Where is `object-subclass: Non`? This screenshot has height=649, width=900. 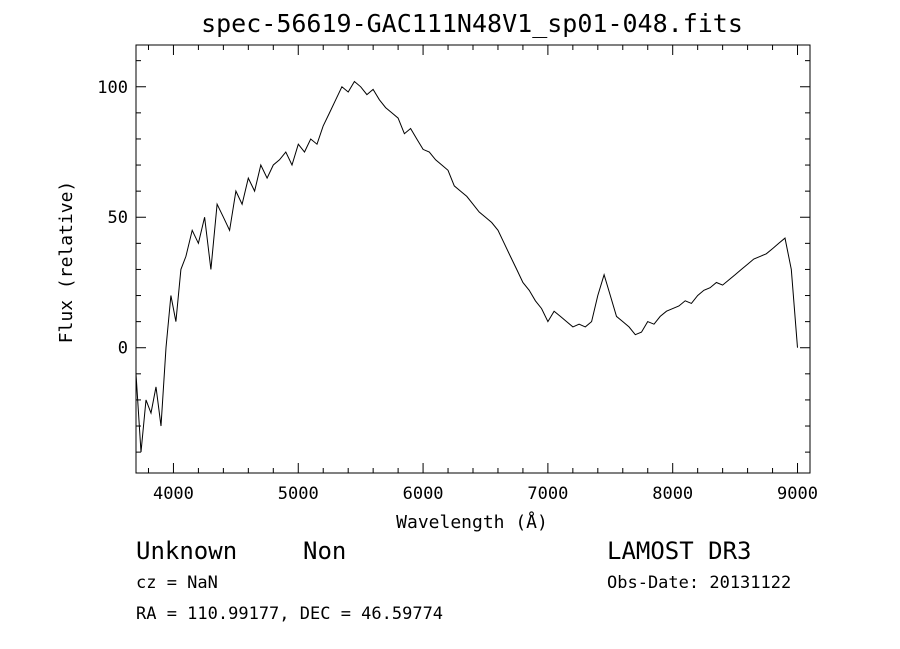 object-subclass: Non is located at coordinates (324, 551).